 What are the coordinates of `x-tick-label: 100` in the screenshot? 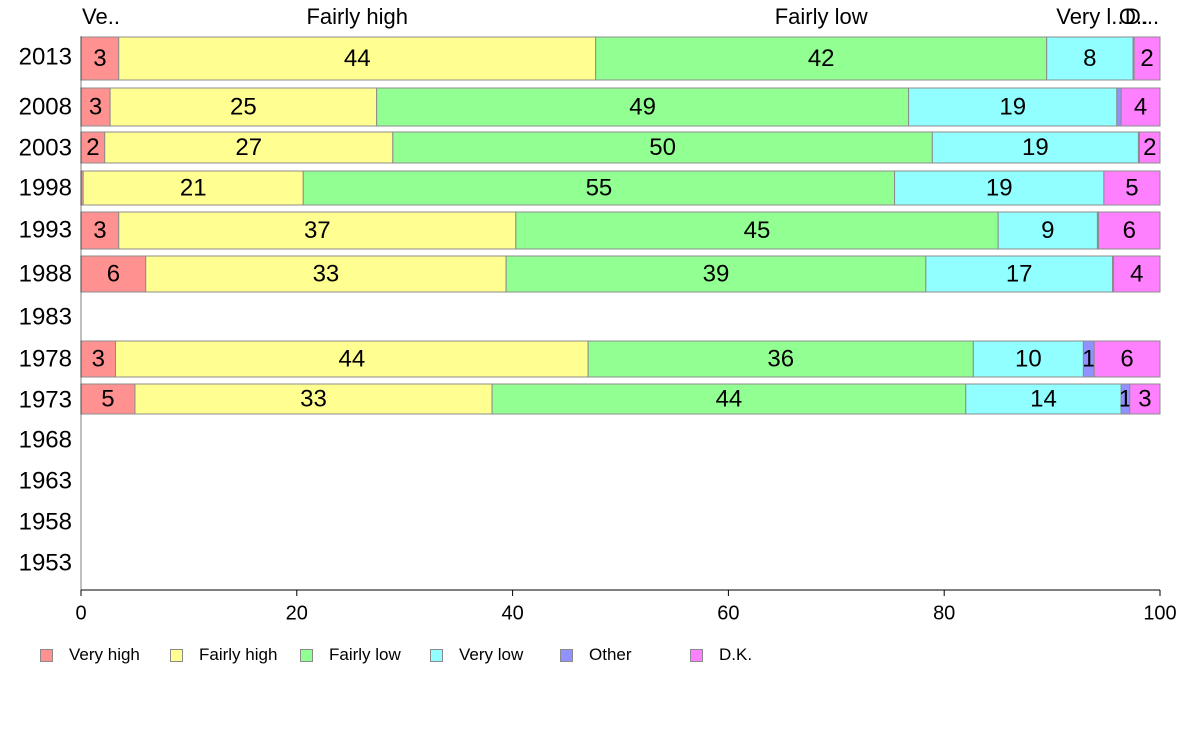 It's located at (1159, 613).